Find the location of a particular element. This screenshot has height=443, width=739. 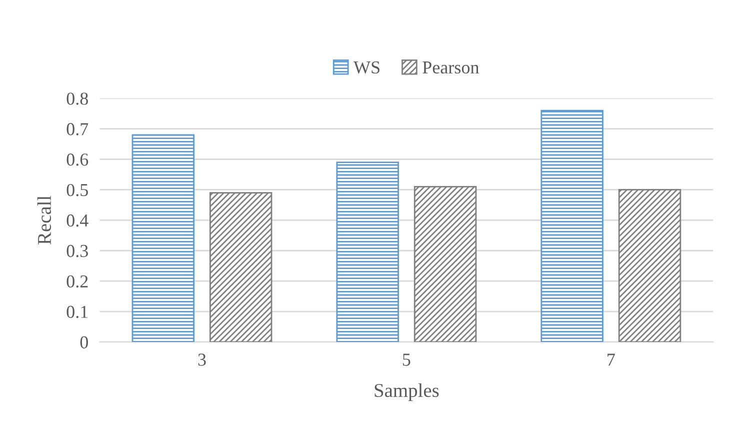

legend-label: WS is located at coordinates (367, 67).